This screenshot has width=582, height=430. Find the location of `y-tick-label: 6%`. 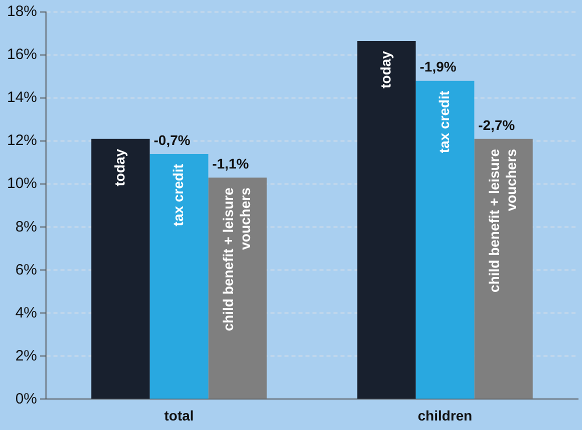

y-tick-label: 6% is located at coordinates (26, 269).